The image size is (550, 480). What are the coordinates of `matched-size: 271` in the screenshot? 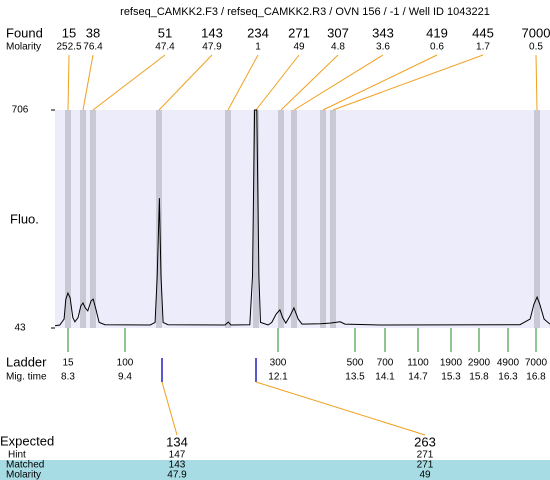 It's located at (425, 465).